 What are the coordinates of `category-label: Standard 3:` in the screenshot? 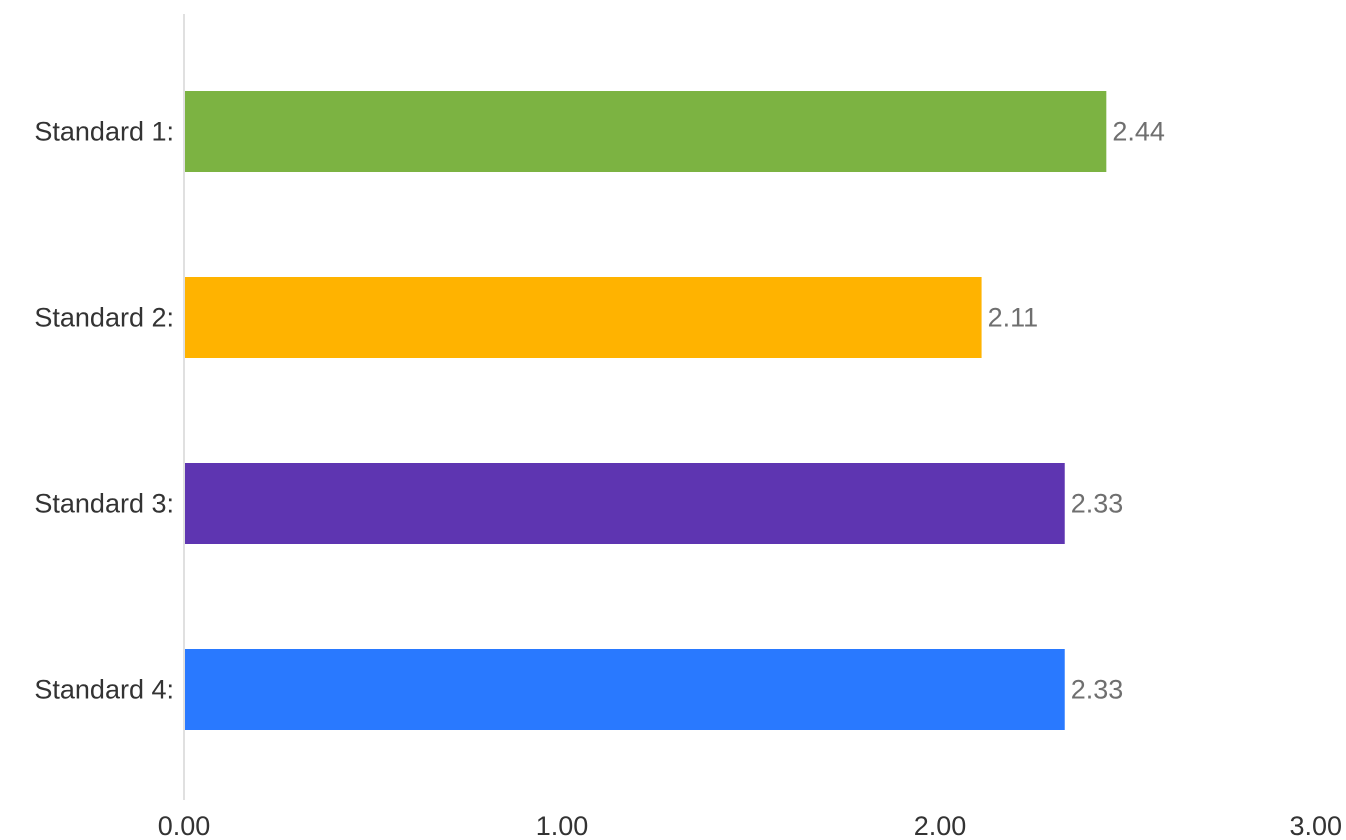 It's located at (104, 504).